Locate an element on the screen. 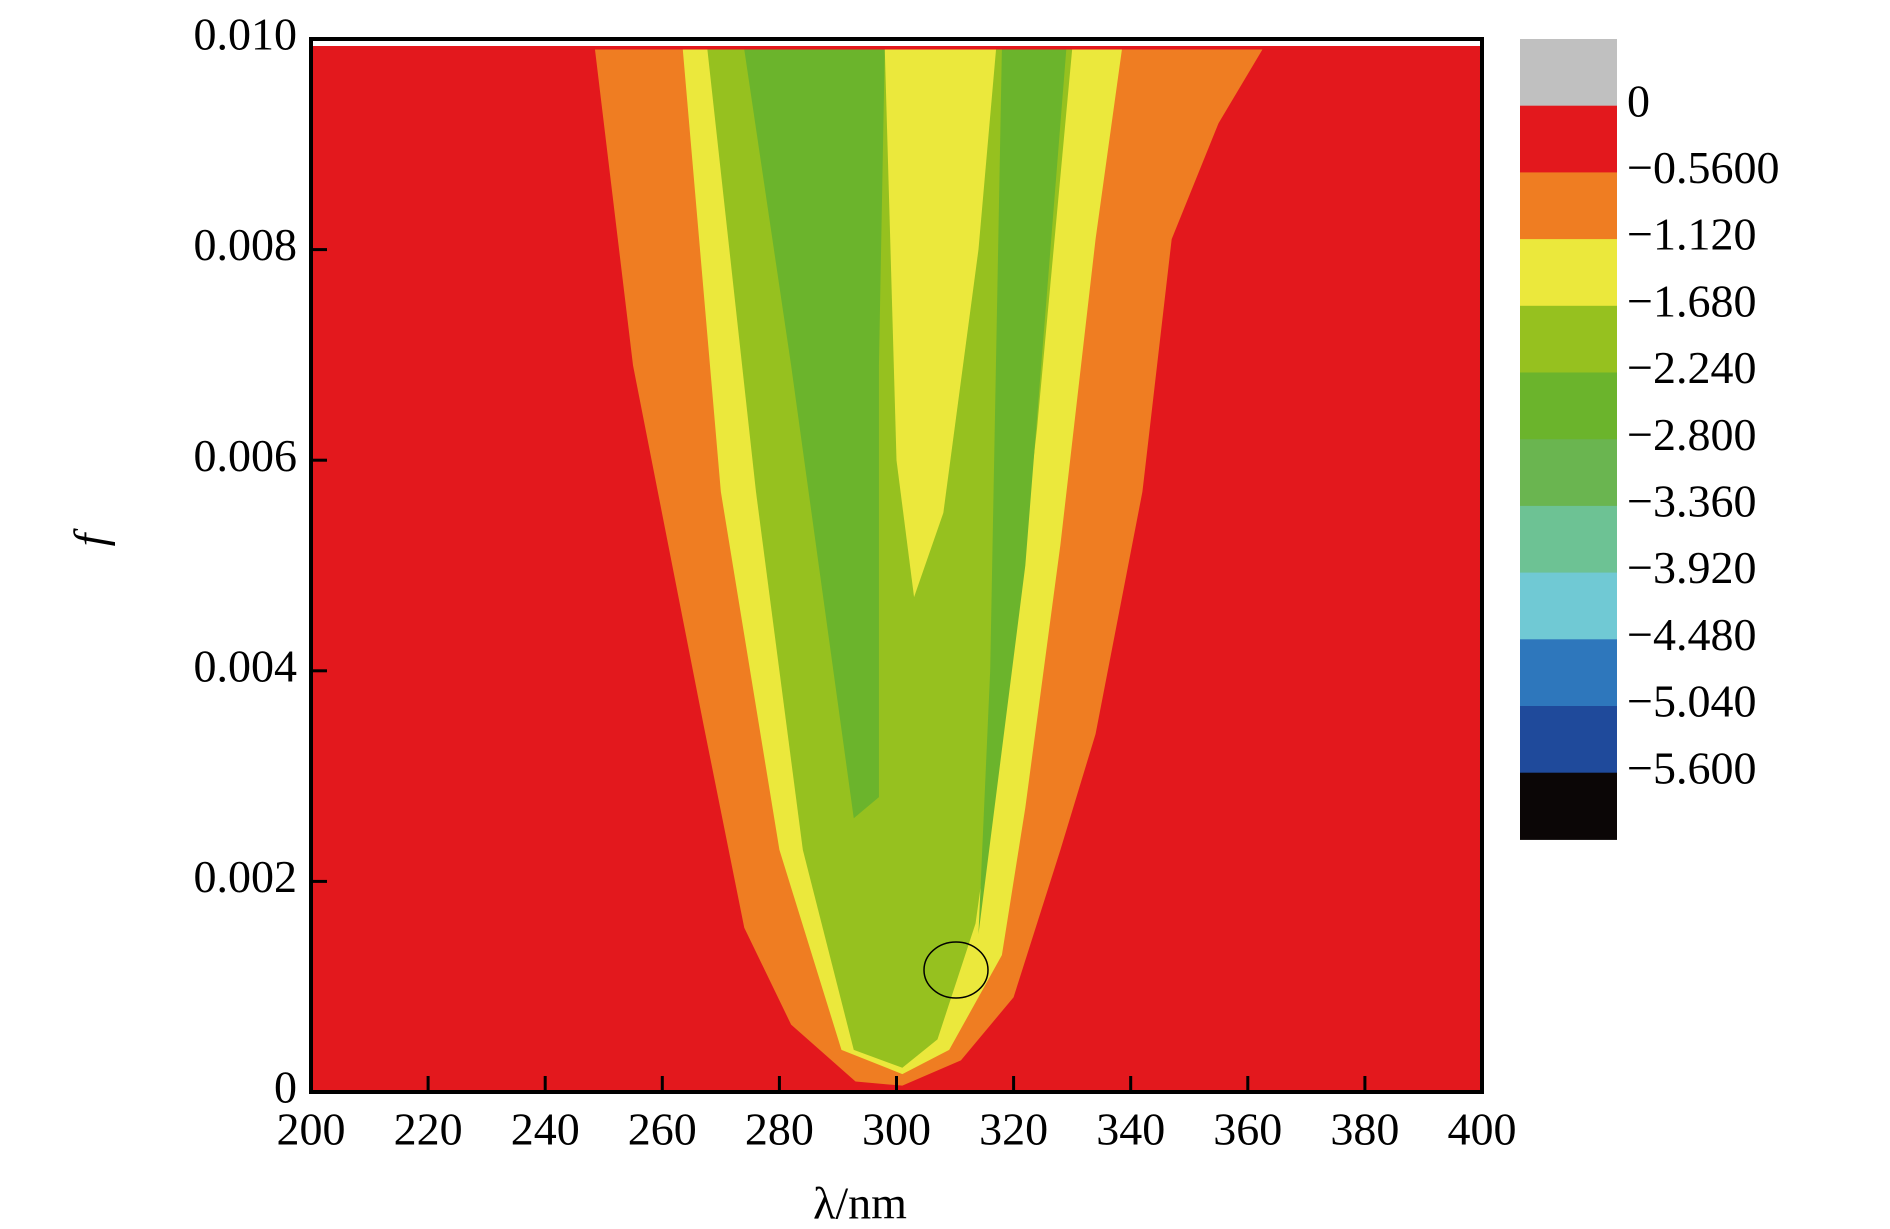 This screenshot has height=1229, width=1890. x-tick-label: 320 is located at coordinates (1013, 1129).